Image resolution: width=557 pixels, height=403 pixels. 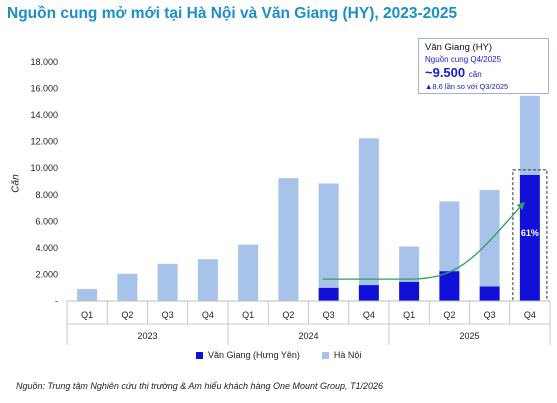 What do you see at coordinates (44, 62) in the screenshot?
I see `y-tick-label: 18.000` at bounding box center [44, 62].